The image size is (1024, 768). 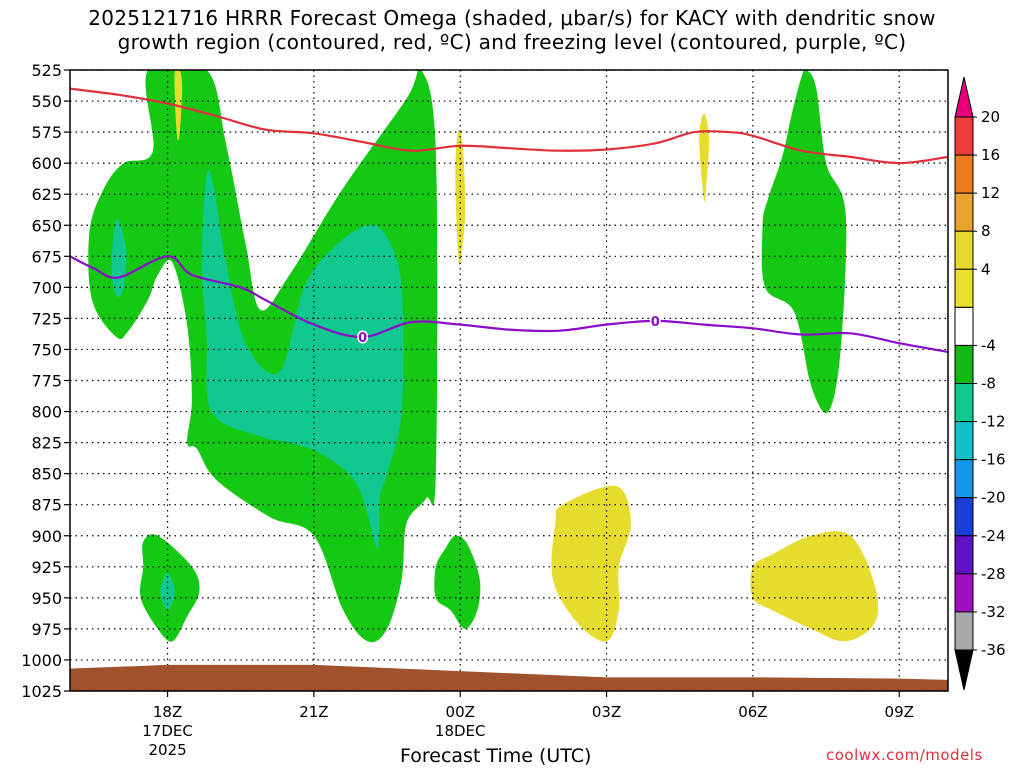 I want to click on y-tick-label: 750, so click(x=46, y=349).